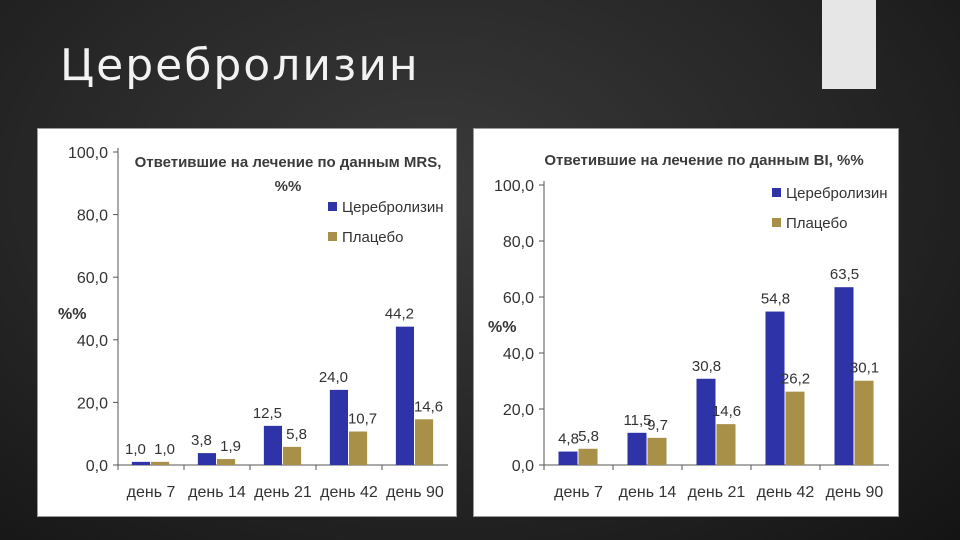 This screenshot has height=540, width=960. I want to click on data-label: 30,1, so click(864, 368).